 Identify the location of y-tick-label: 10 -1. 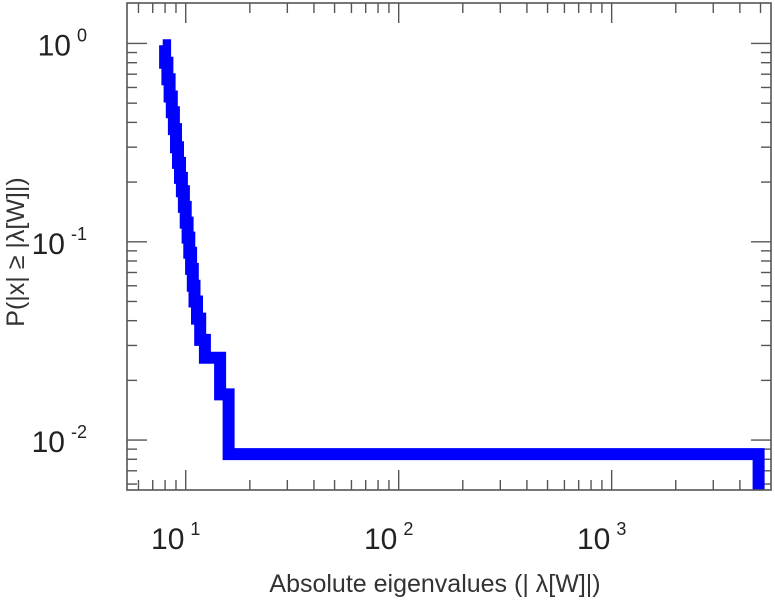
(59, 242).